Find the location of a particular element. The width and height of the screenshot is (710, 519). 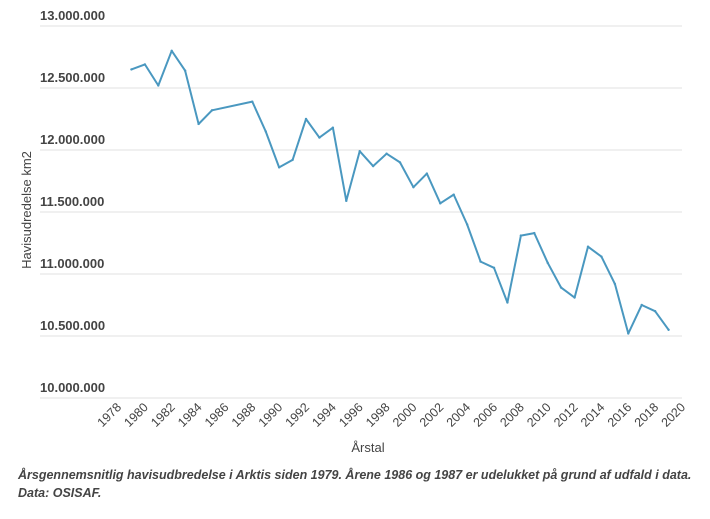

x-tick-label: 1984 is located at coordinates (190, 415).